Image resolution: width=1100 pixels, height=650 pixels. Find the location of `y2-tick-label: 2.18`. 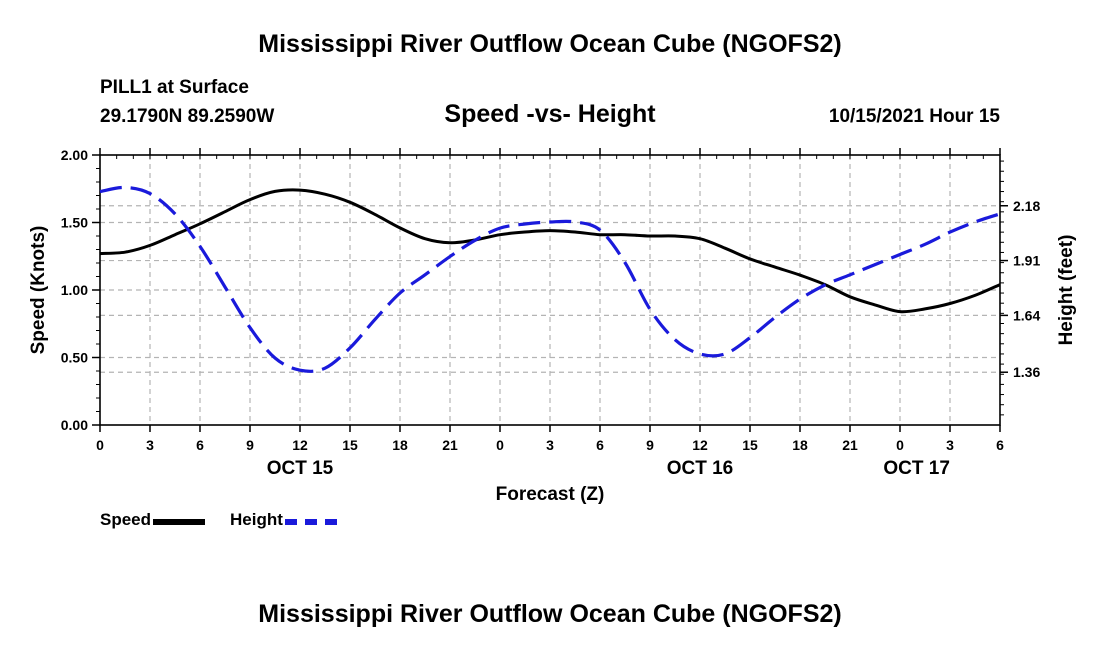

y2-tick-label: 2.18 is located at coordinates (1026, 206).